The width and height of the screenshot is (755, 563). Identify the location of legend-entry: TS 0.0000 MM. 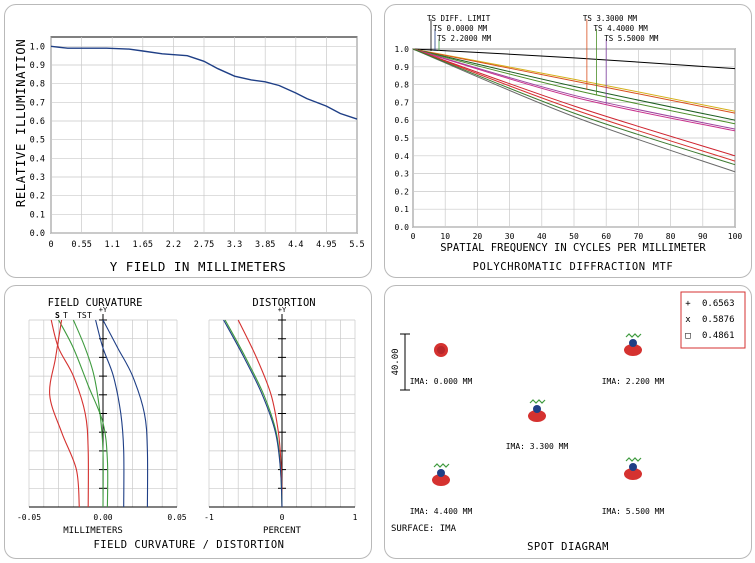
(460, 28).